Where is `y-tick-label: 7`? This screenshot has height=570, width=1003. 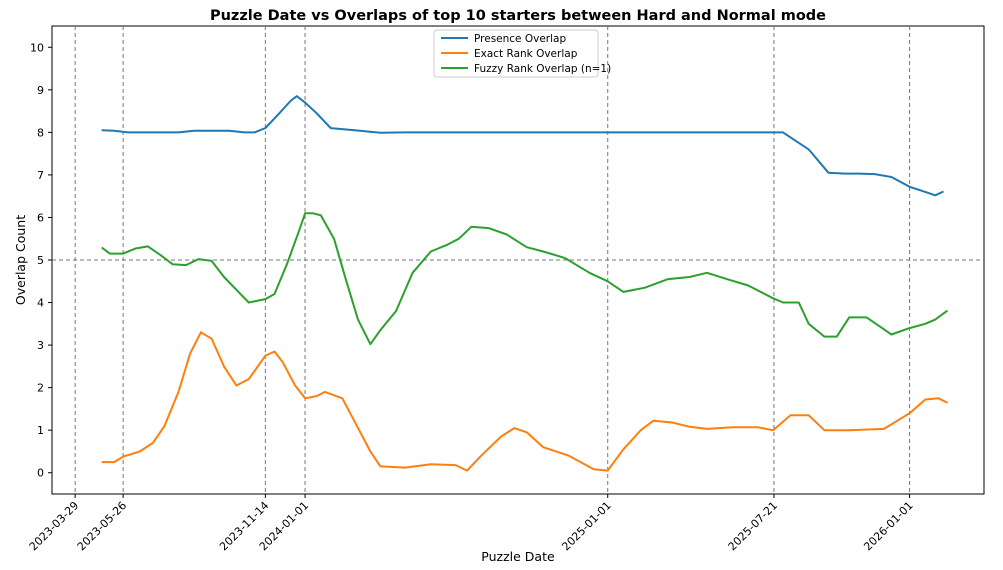 y-tick-label: 7 is located at coordinates (40, 175).